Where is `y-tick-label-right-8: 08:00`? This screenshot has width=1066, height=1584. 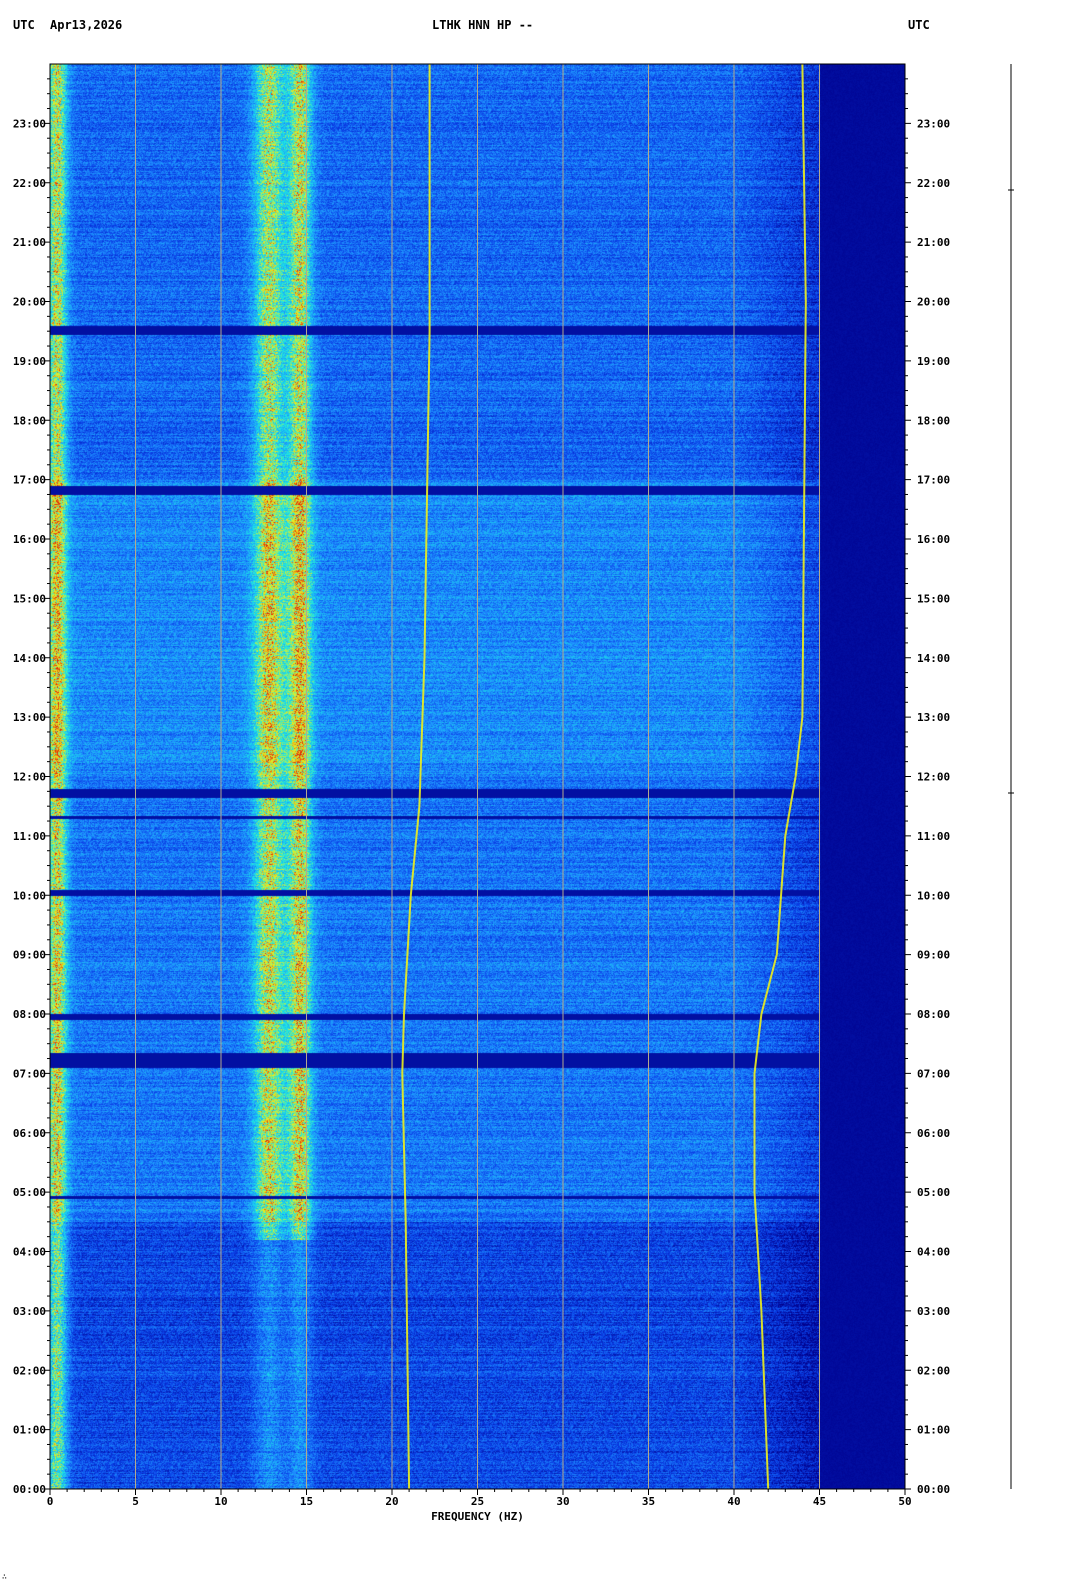 y-tick-label-right-8: 08:00 is located at coordinates (933, 1014).